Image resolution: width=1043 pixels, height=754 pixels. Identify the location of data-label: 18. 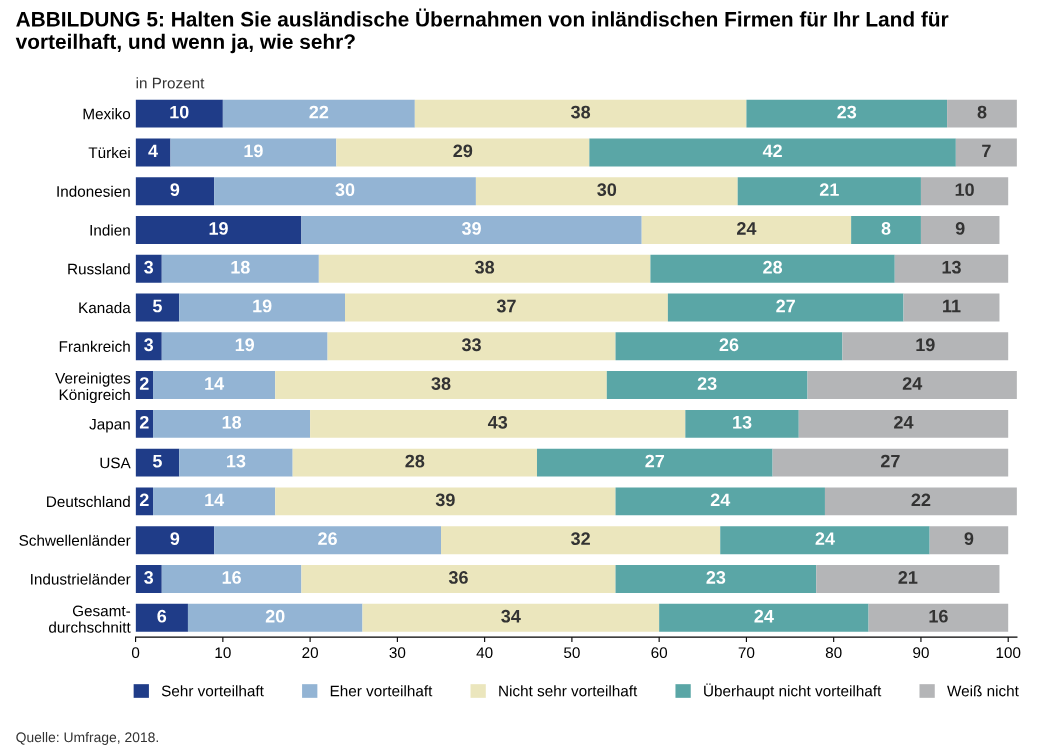
(232, 422).